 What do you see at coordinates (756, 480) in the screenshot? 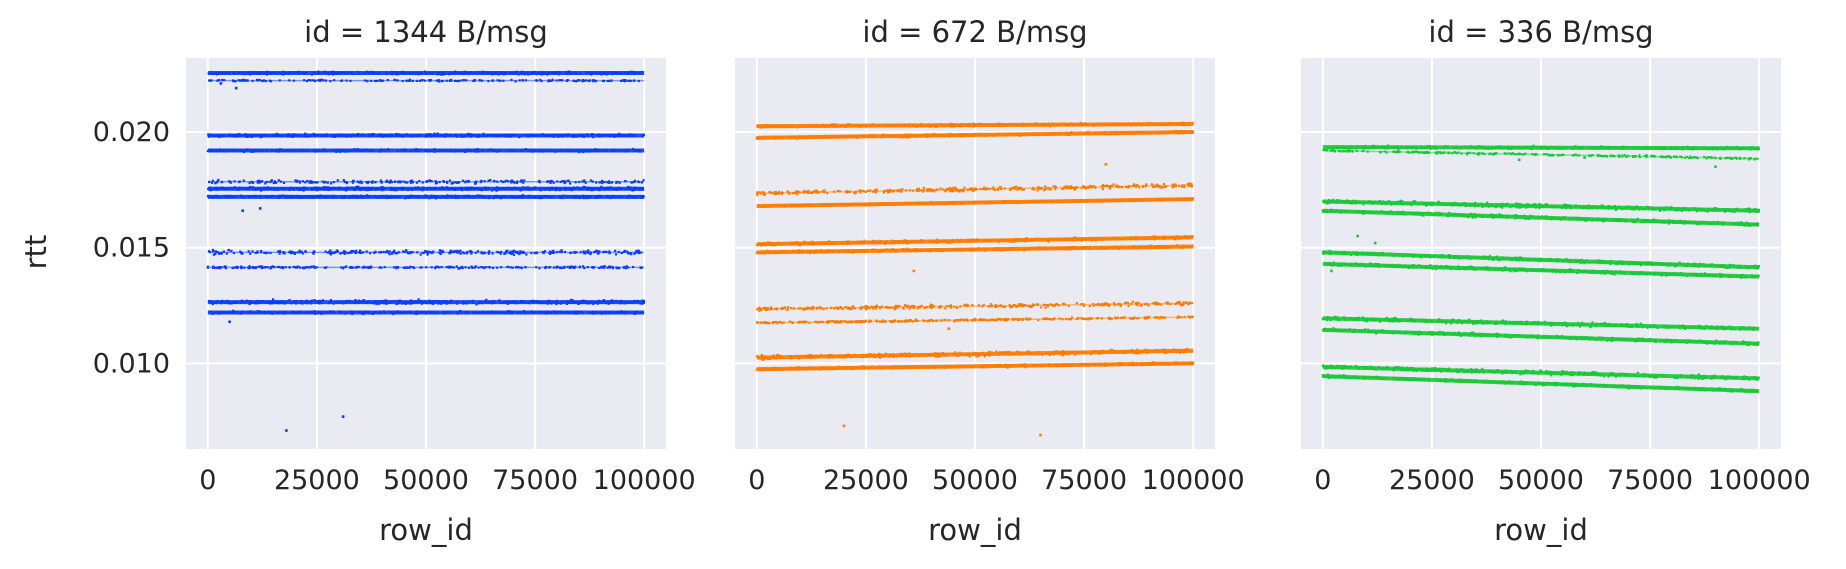
I see `x-tick-label: 0` at bounding box center [756, 480].